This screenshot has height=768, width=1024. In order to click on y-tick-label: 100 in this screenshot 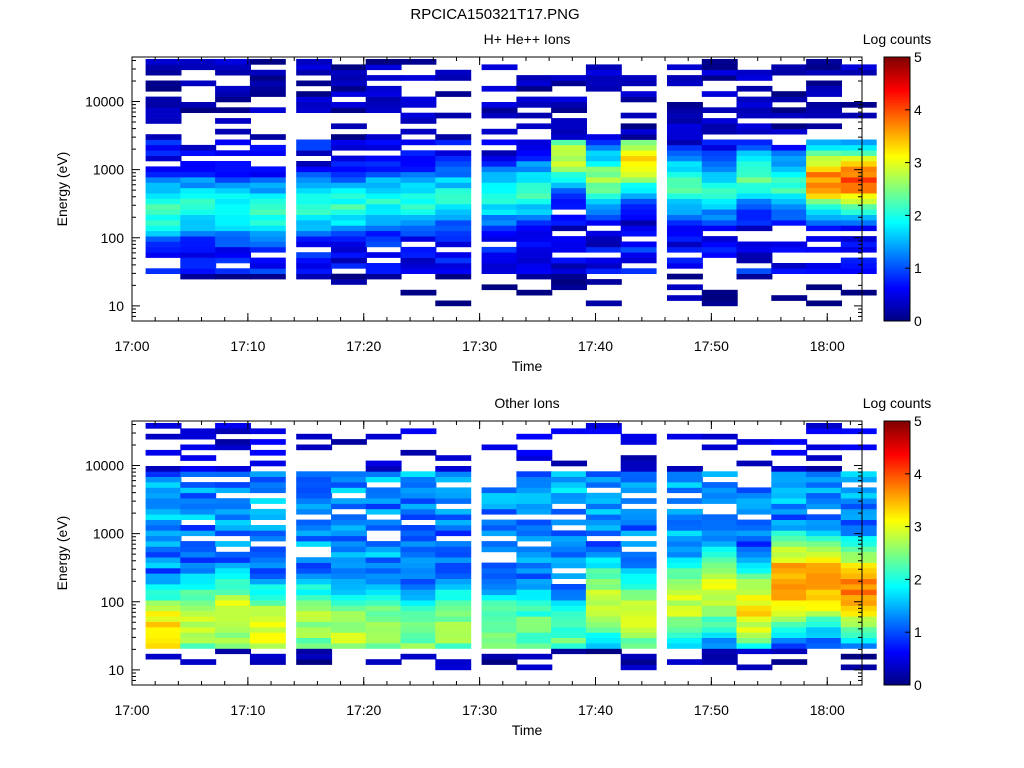, I will do `click(113, 238)`.